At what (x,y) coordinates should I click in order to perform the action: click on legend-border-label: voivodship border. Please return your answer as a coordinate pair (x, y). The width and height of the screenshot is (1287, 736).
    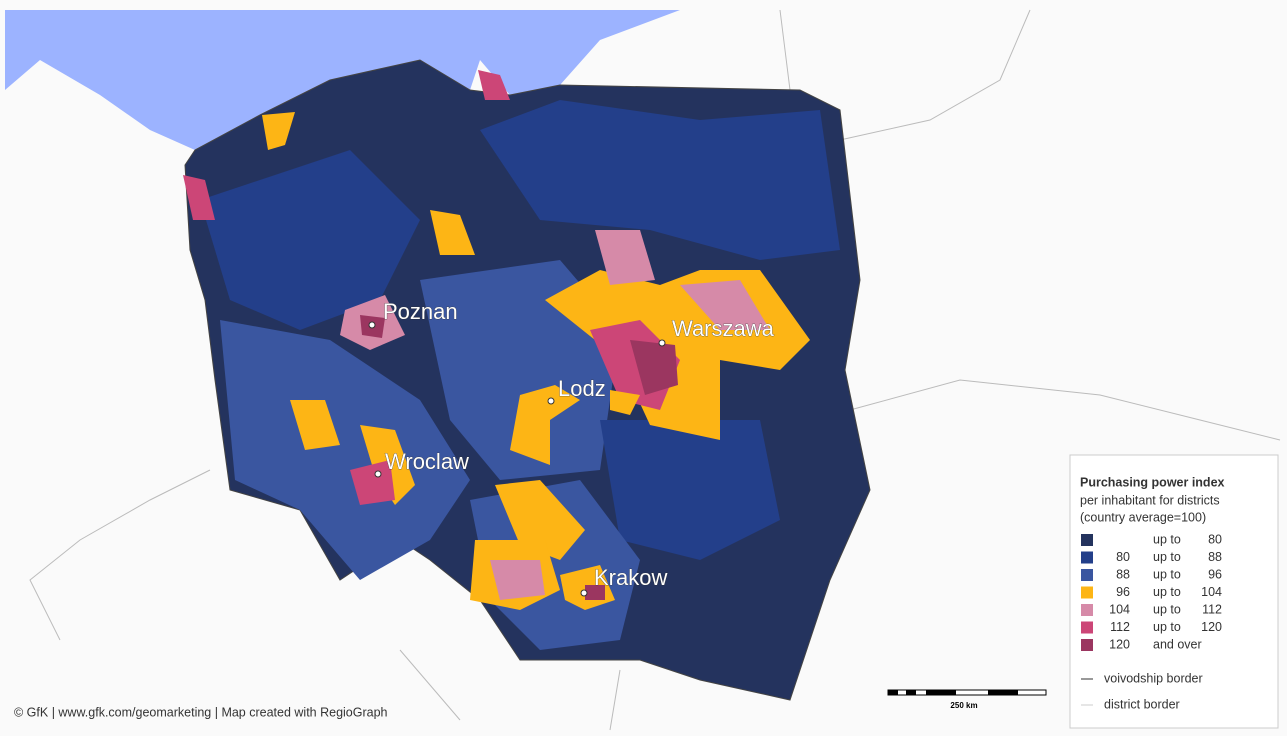
    Looking at the image, I should click on (1153, 678).